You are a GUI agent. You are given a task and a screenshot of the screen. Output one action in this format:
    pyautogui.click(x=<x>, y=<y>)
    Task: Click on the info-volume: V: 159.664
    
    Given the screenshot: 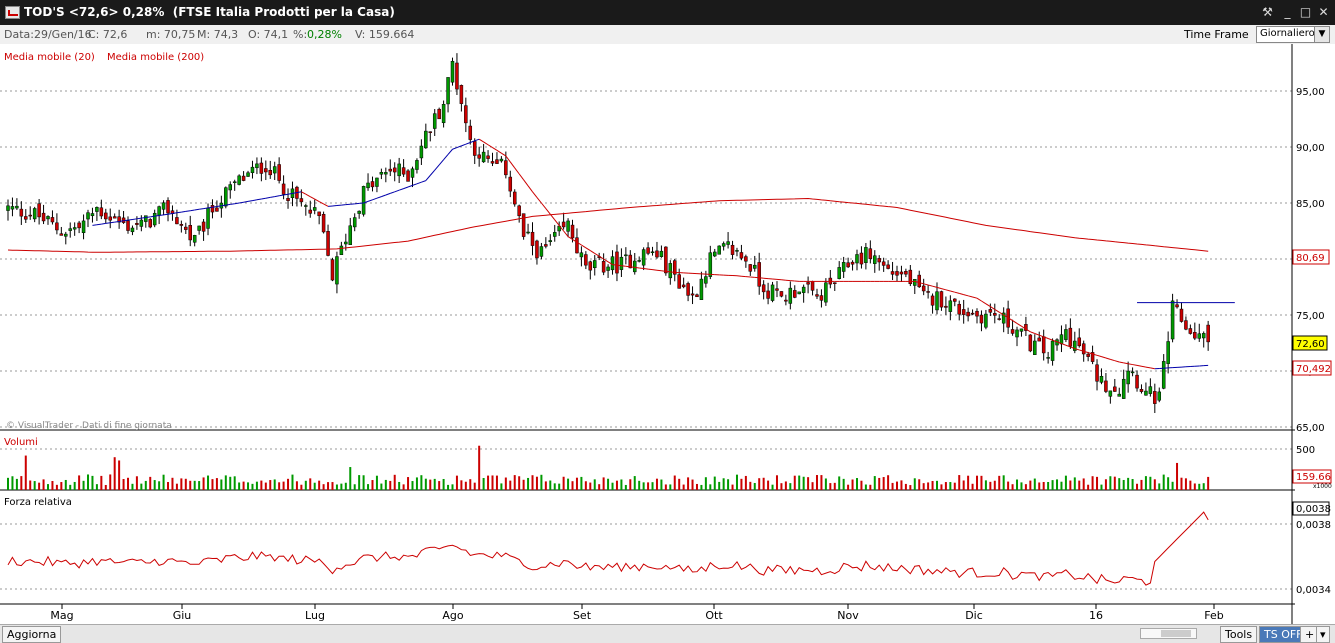 What is the action you would take?
    pyautogui.click(x=384, y=34)
    